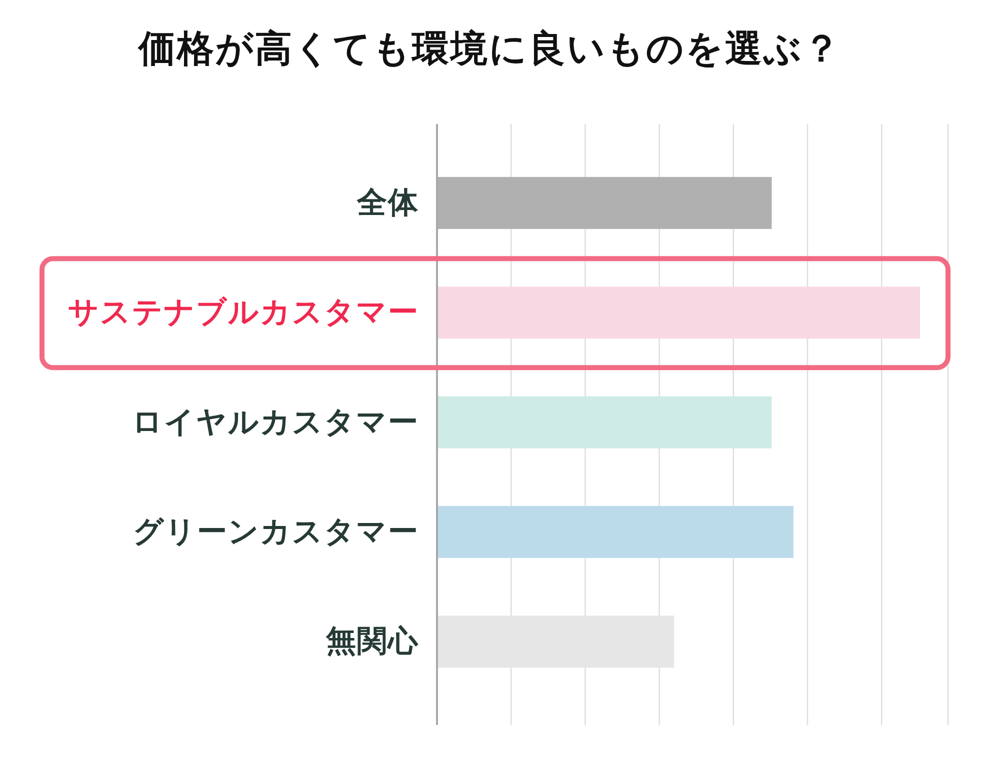 The image size is (1000, 766). What do you see at coordinates (372, 641) in the screenshot?
I see `y-tick-label: 無関心` at bounding box center [372, 641].